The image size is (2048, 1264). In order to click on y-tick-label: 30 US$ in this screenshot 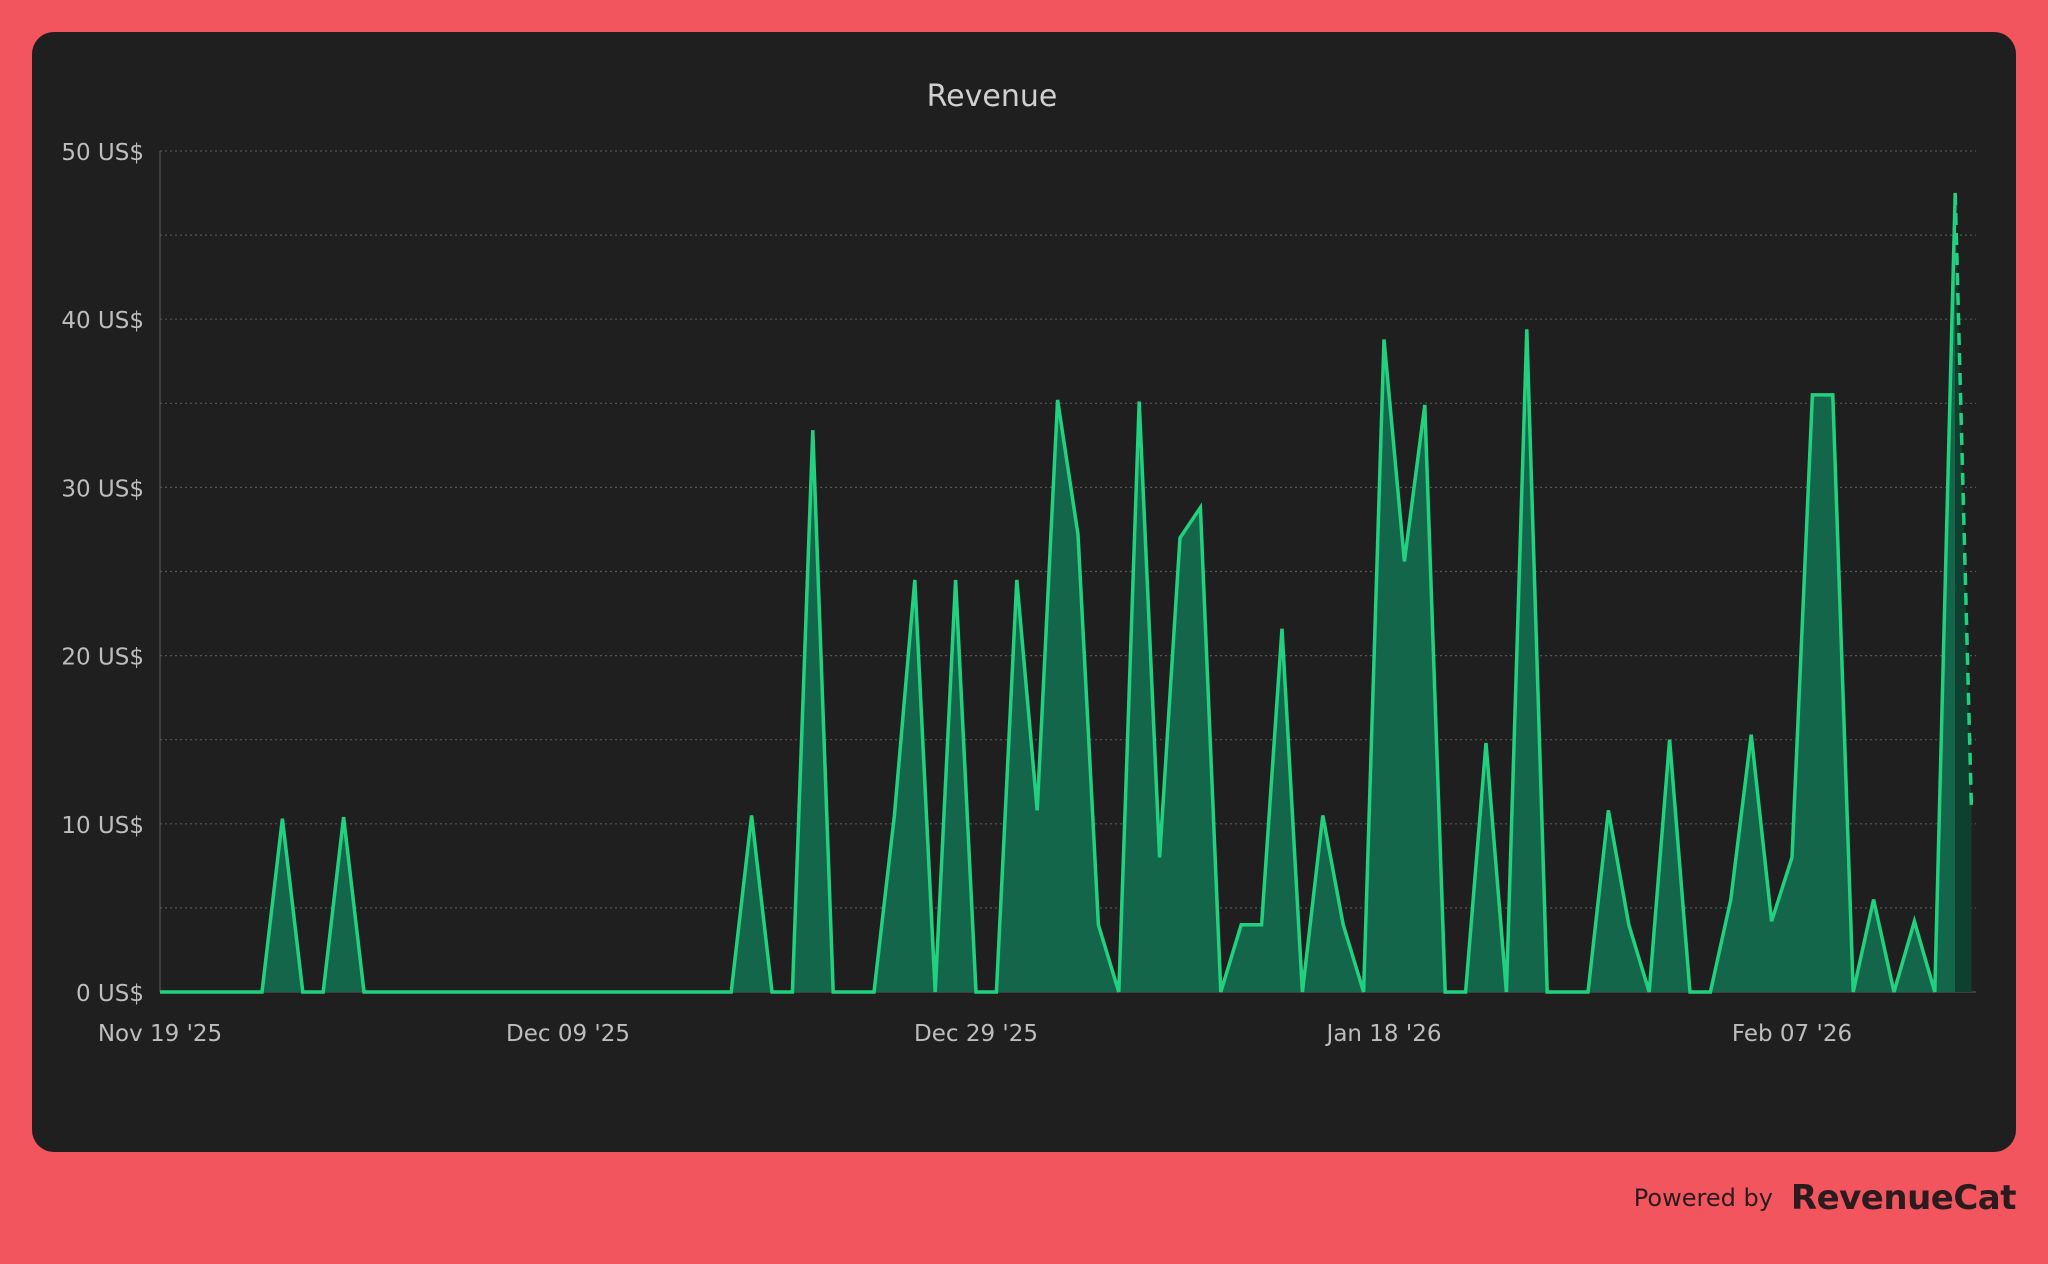, I will do `click(102, 489)`.